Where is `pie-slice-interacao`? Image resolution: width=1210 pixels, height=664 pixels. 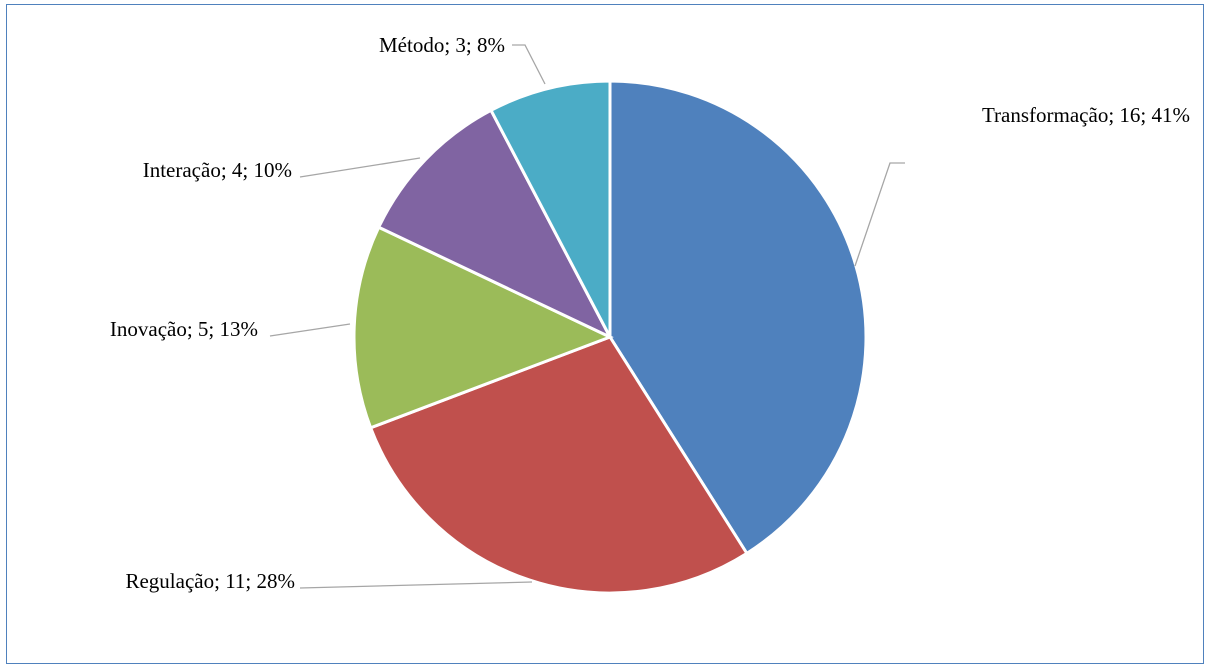 pie-slice-interacao is located at coordinates (495, 224).